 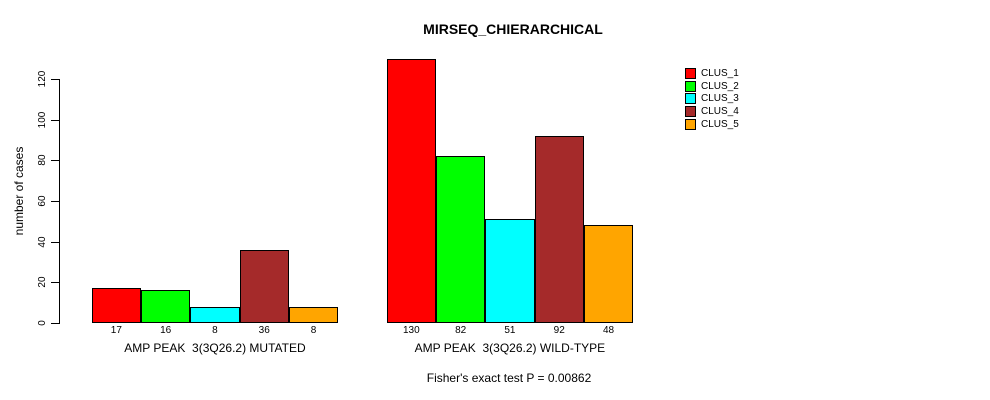 I want to click on bar-clus_3-group2, so click(x=510, y=271).